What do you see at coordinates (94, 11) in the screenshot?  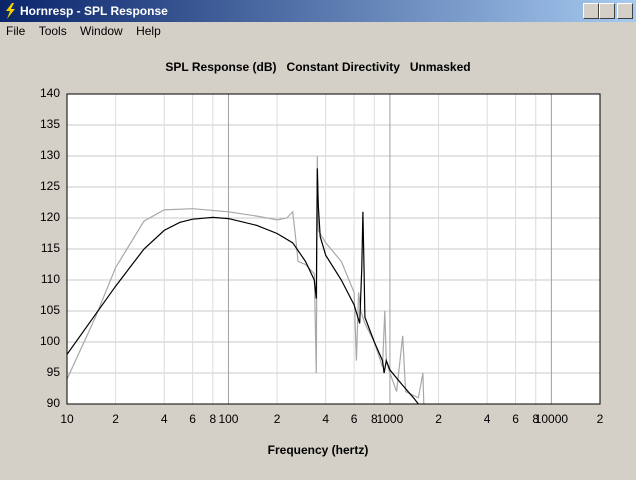 I see `window-title: Hornresp - SPL Response` at bounding box center [94, 11].